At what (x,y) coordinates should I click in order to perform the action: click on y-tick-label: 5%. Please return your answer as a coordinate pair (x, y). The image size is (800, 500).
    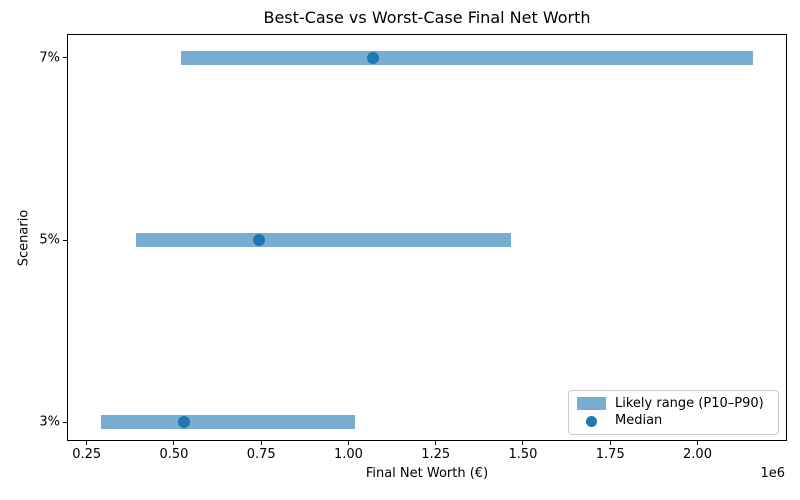
    Looking at the image, I should click on (49, 240).